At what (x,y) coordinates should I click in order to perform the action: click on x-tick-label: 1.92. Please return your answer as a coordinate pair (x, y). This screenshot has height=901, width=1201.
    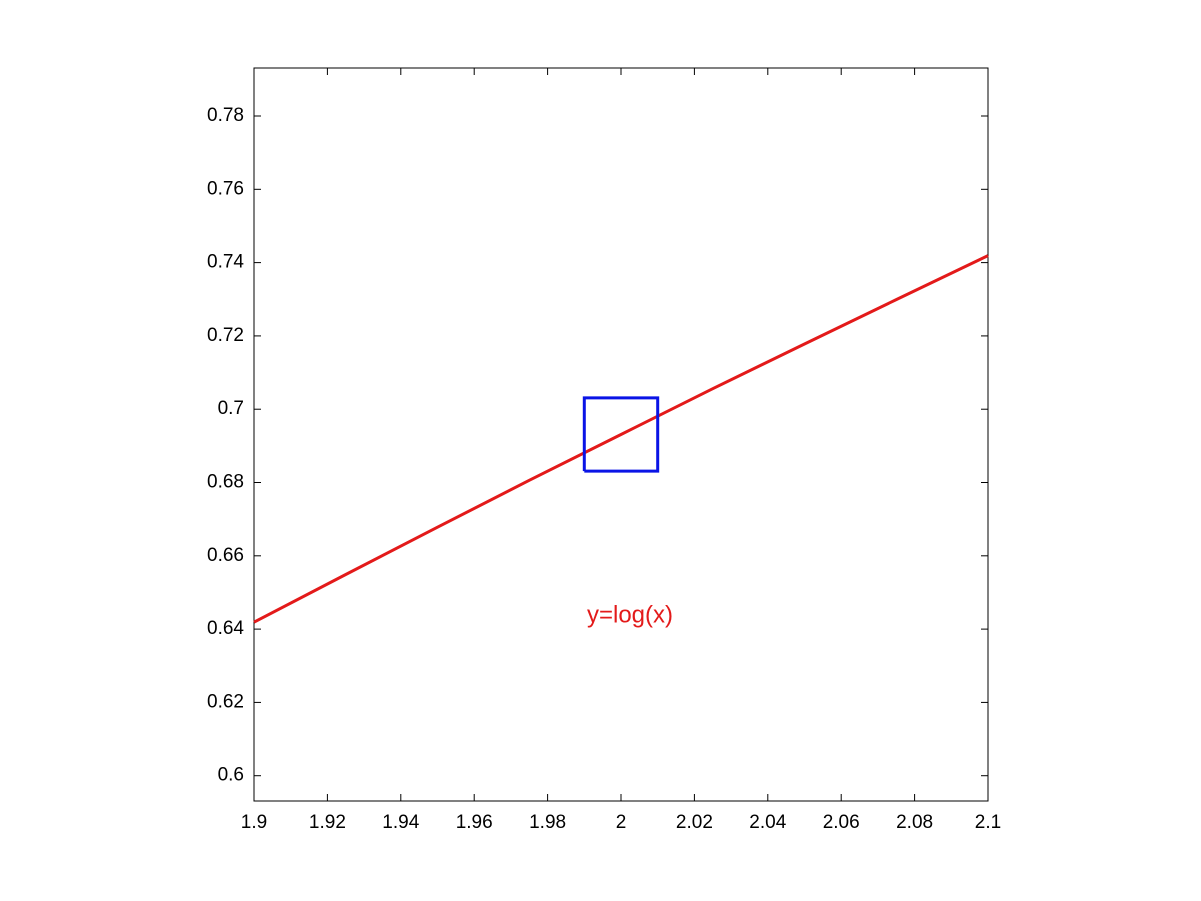
    Looking at the image, I should click on (327, 822).